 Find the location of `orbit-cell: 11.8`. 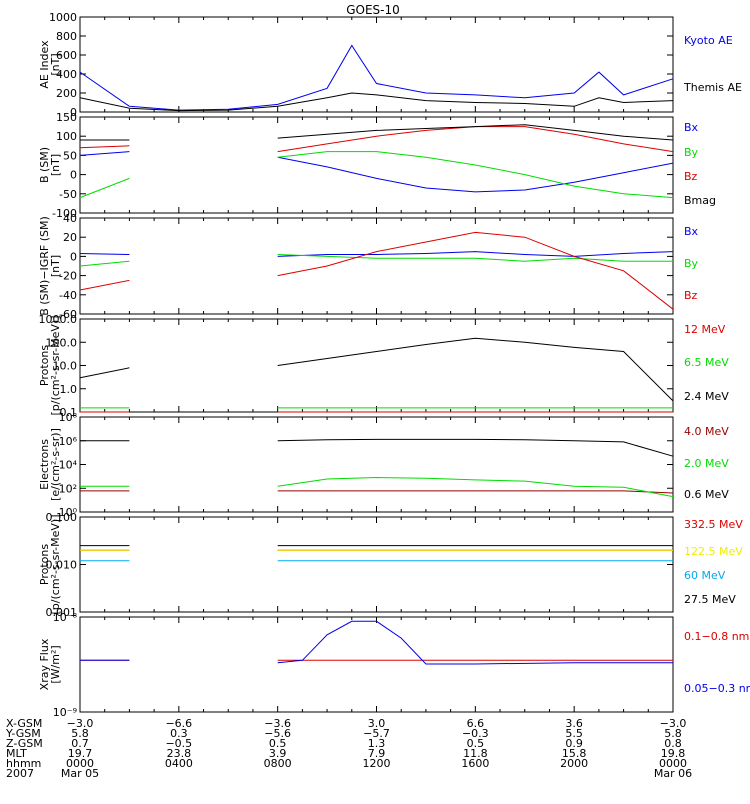

orbit-cell: 11.8 is located at coordinates (475, 753).